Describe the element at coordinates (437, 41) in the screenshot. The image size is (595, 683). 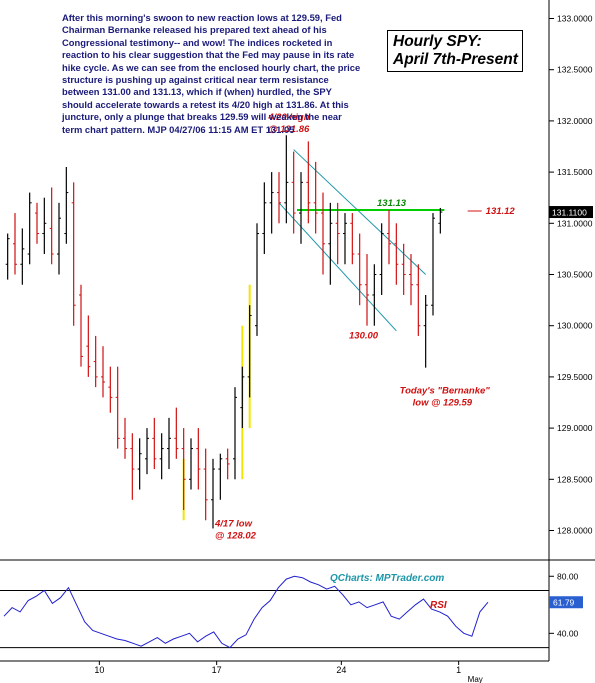
I see `chart-title: Hourly SPY:` at that location.